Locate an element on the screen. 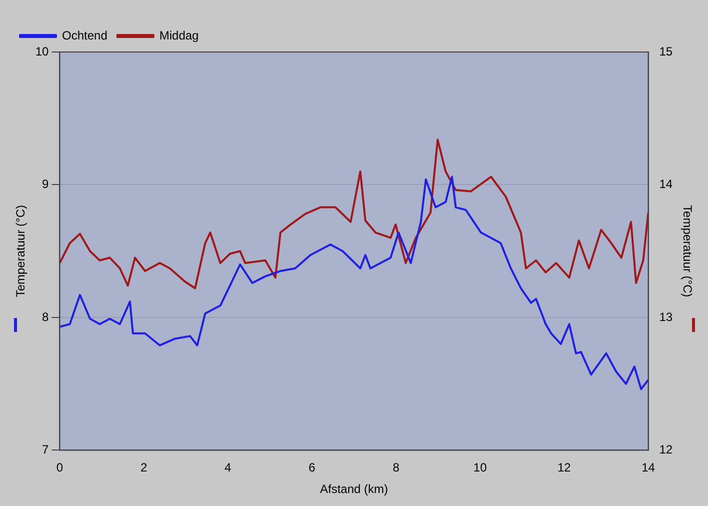 The width and height of the screenshot is (708, 506). x-tick-label: 14 is located at coordinates (649, 467).